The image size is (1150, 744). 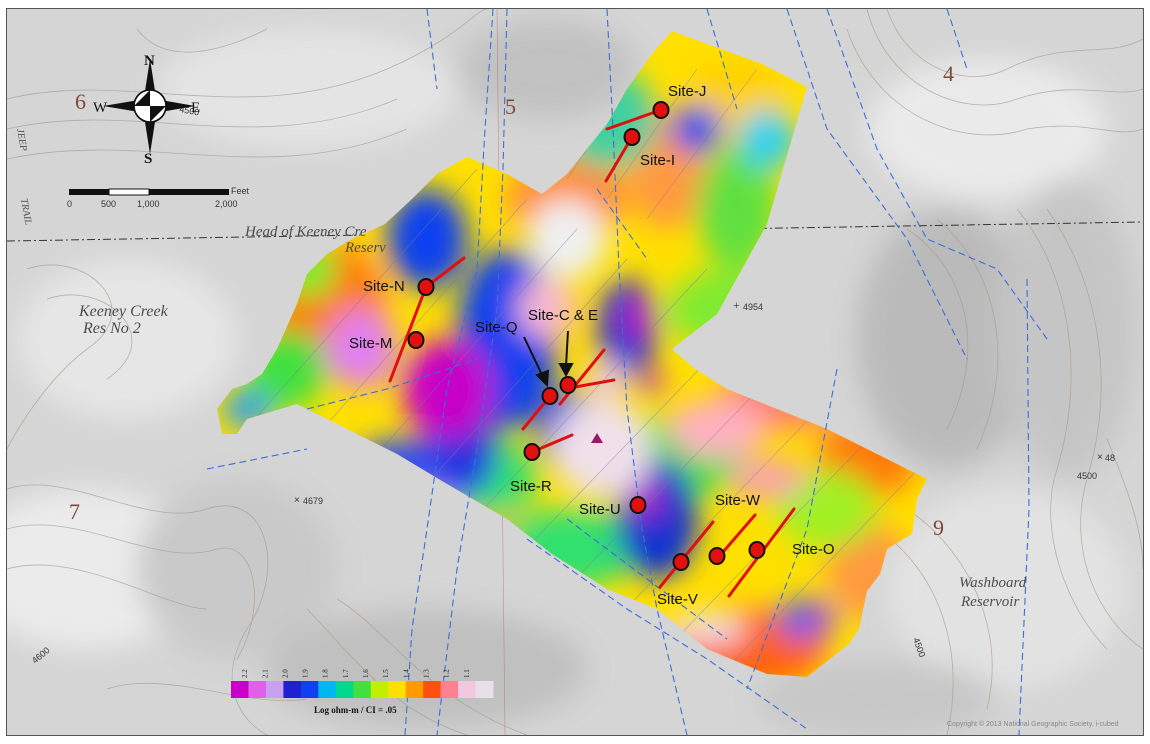 What do you see at coordinates (1087, 476) in the screenshot?
I see `elevation-4500-top: 4500` at bounding box center [1087, 476].